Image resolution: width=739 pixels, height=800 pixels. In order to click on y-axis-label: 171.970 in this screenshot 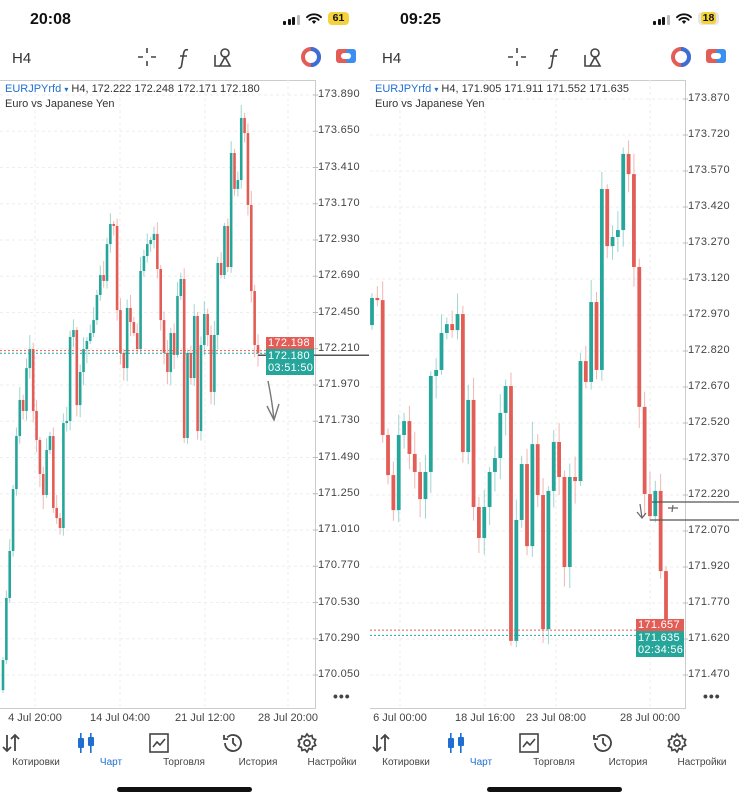, I will do `click(339, 384)`.